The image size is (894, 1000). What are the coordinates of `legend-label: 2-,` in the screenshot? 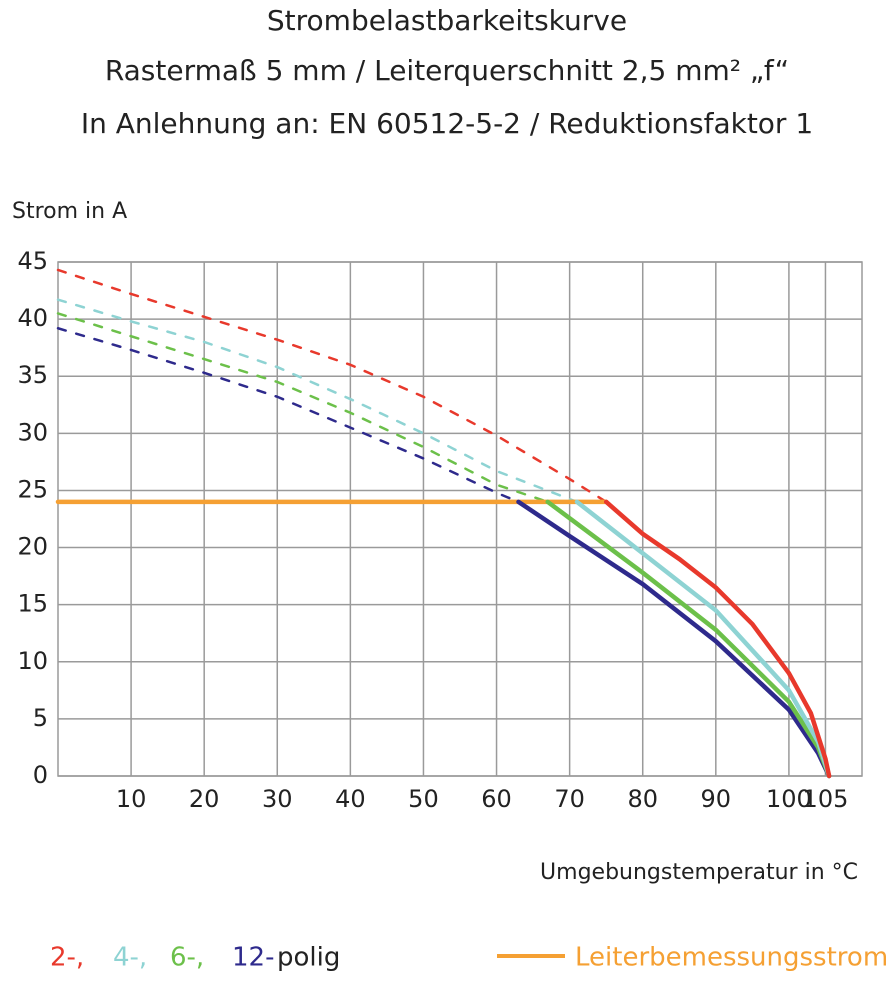 It's located at (67, 958).